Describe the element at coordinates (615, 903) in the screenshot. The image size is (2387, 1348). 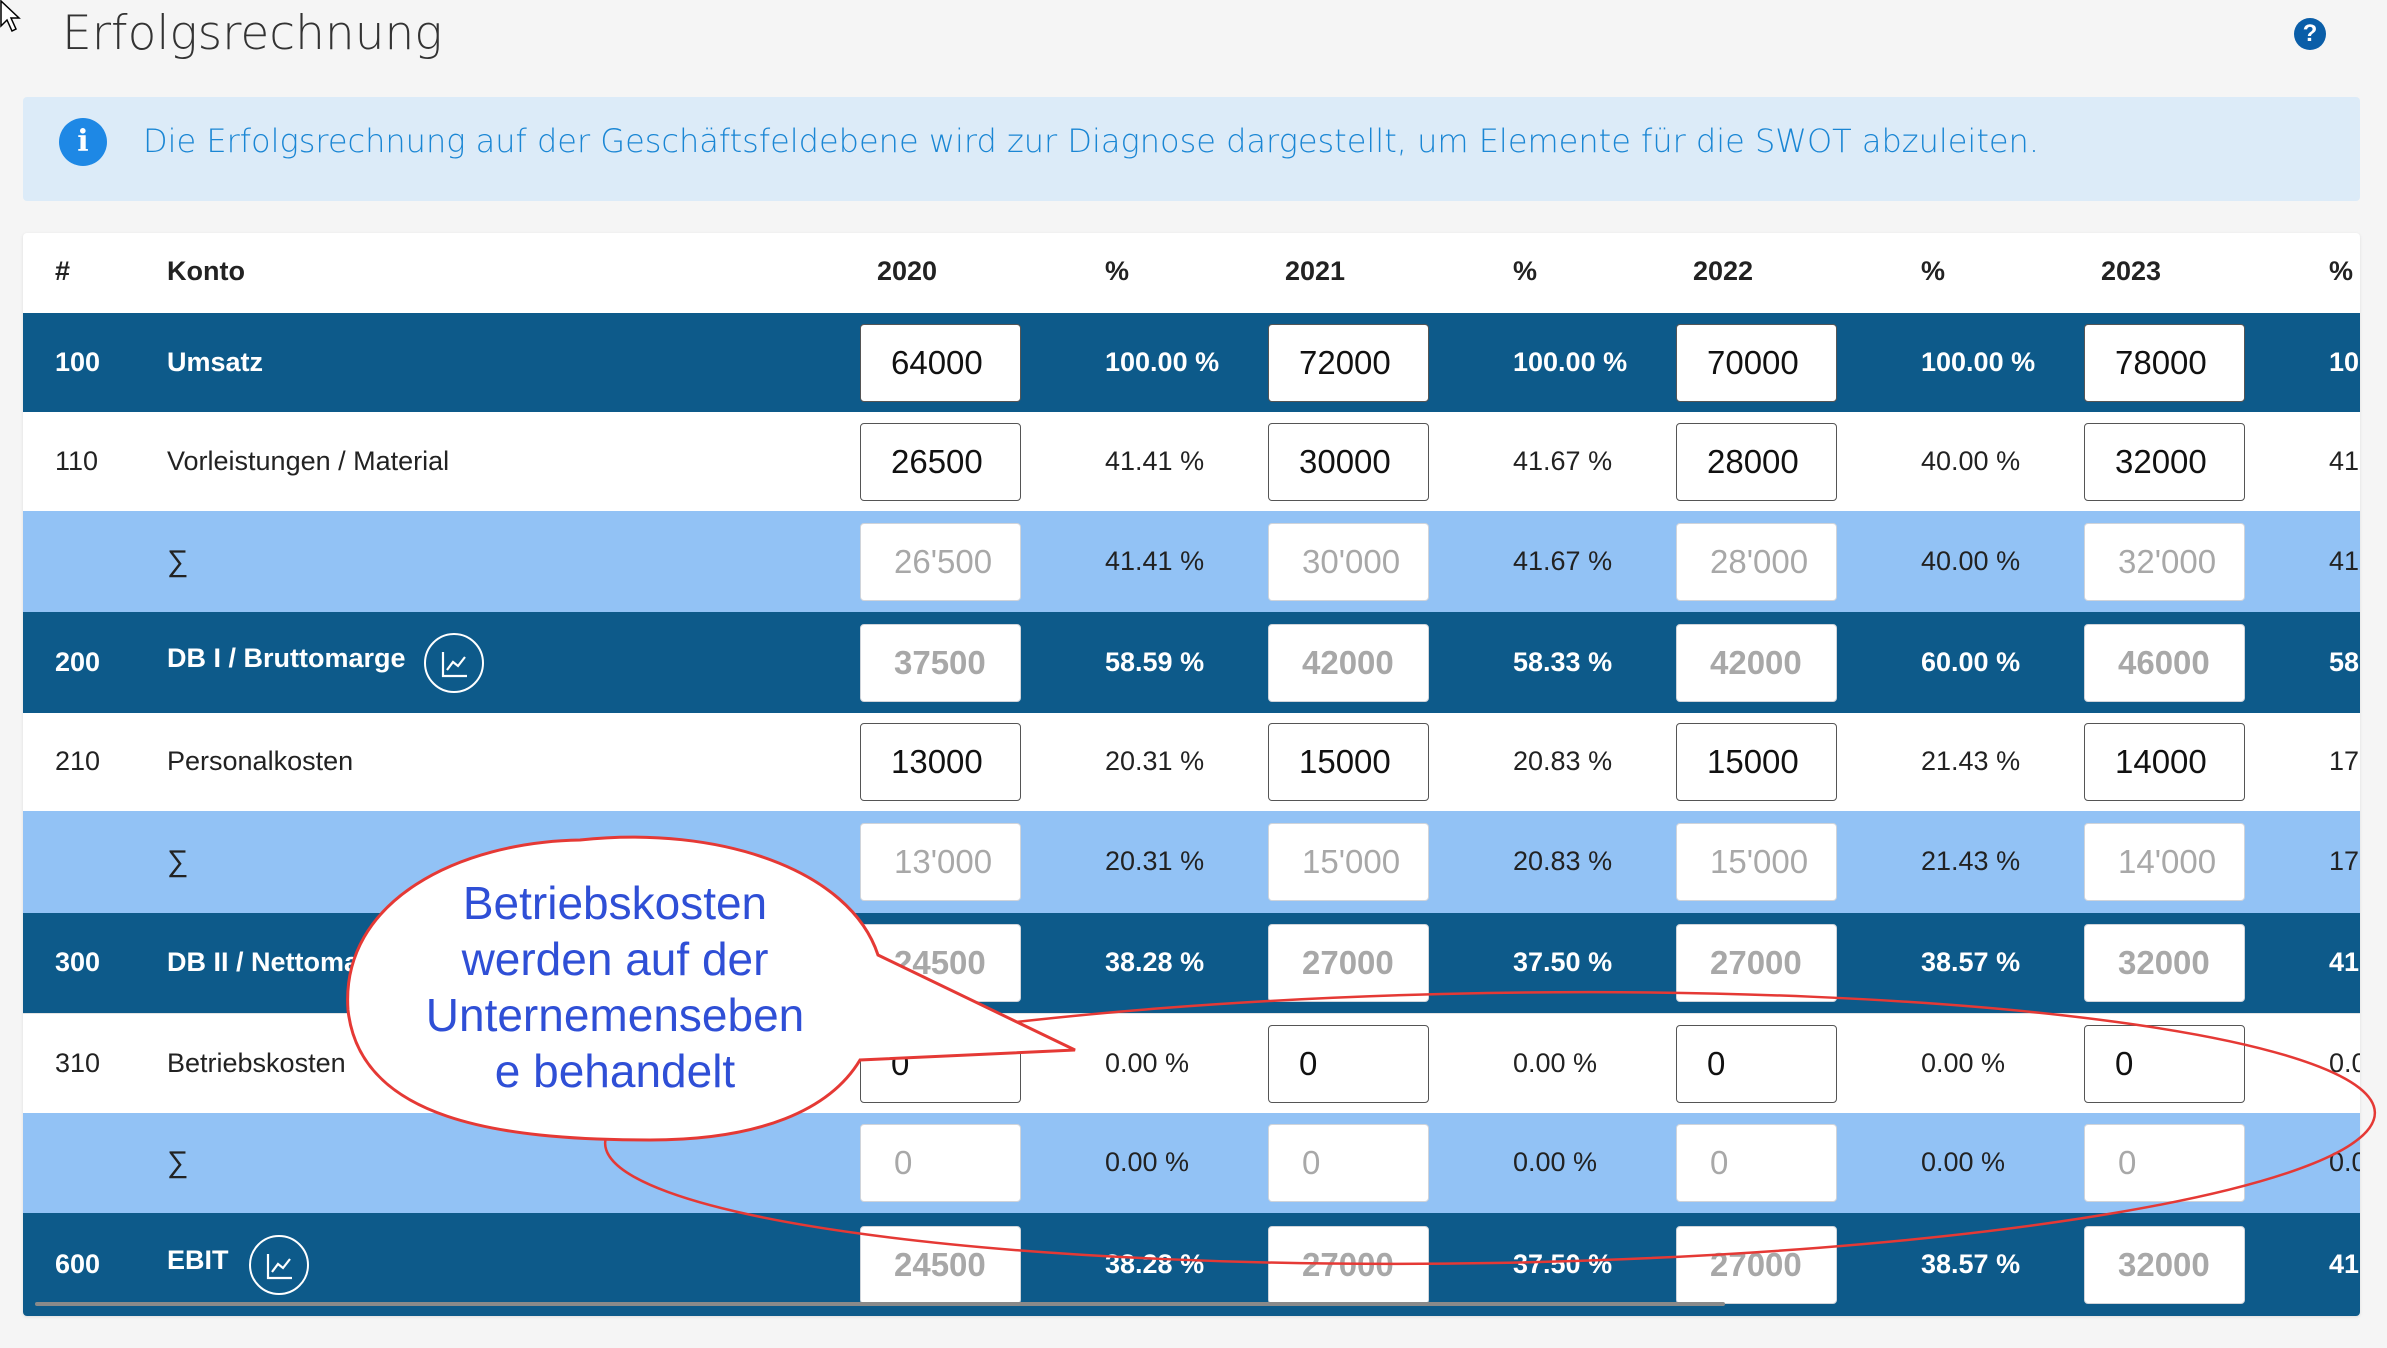
I see `annotation-line: Betriebskosten` at that location.